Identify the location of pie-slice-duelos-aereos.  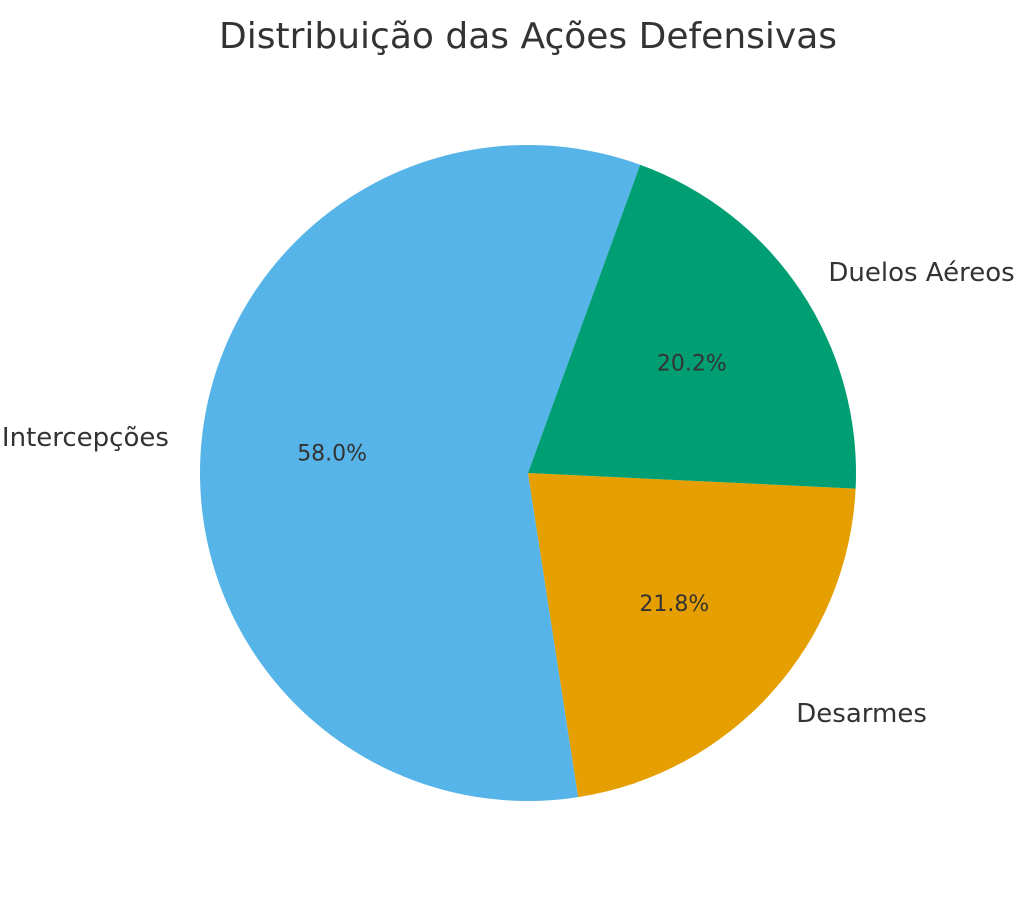
(692, 326).